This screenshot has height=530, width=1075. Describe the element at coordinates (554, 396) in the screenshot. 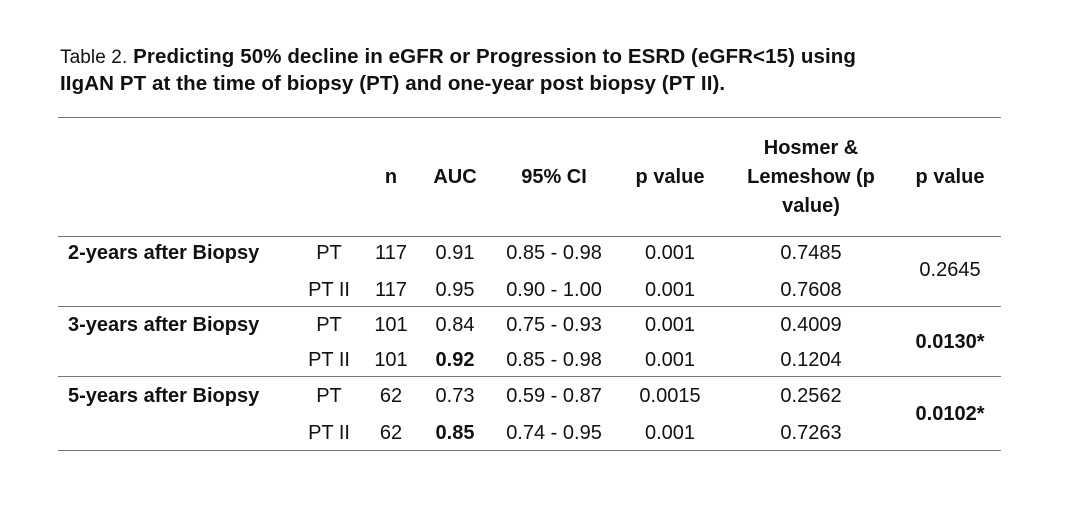

I see `row-ci: 0.59 - 0.87` at that location.